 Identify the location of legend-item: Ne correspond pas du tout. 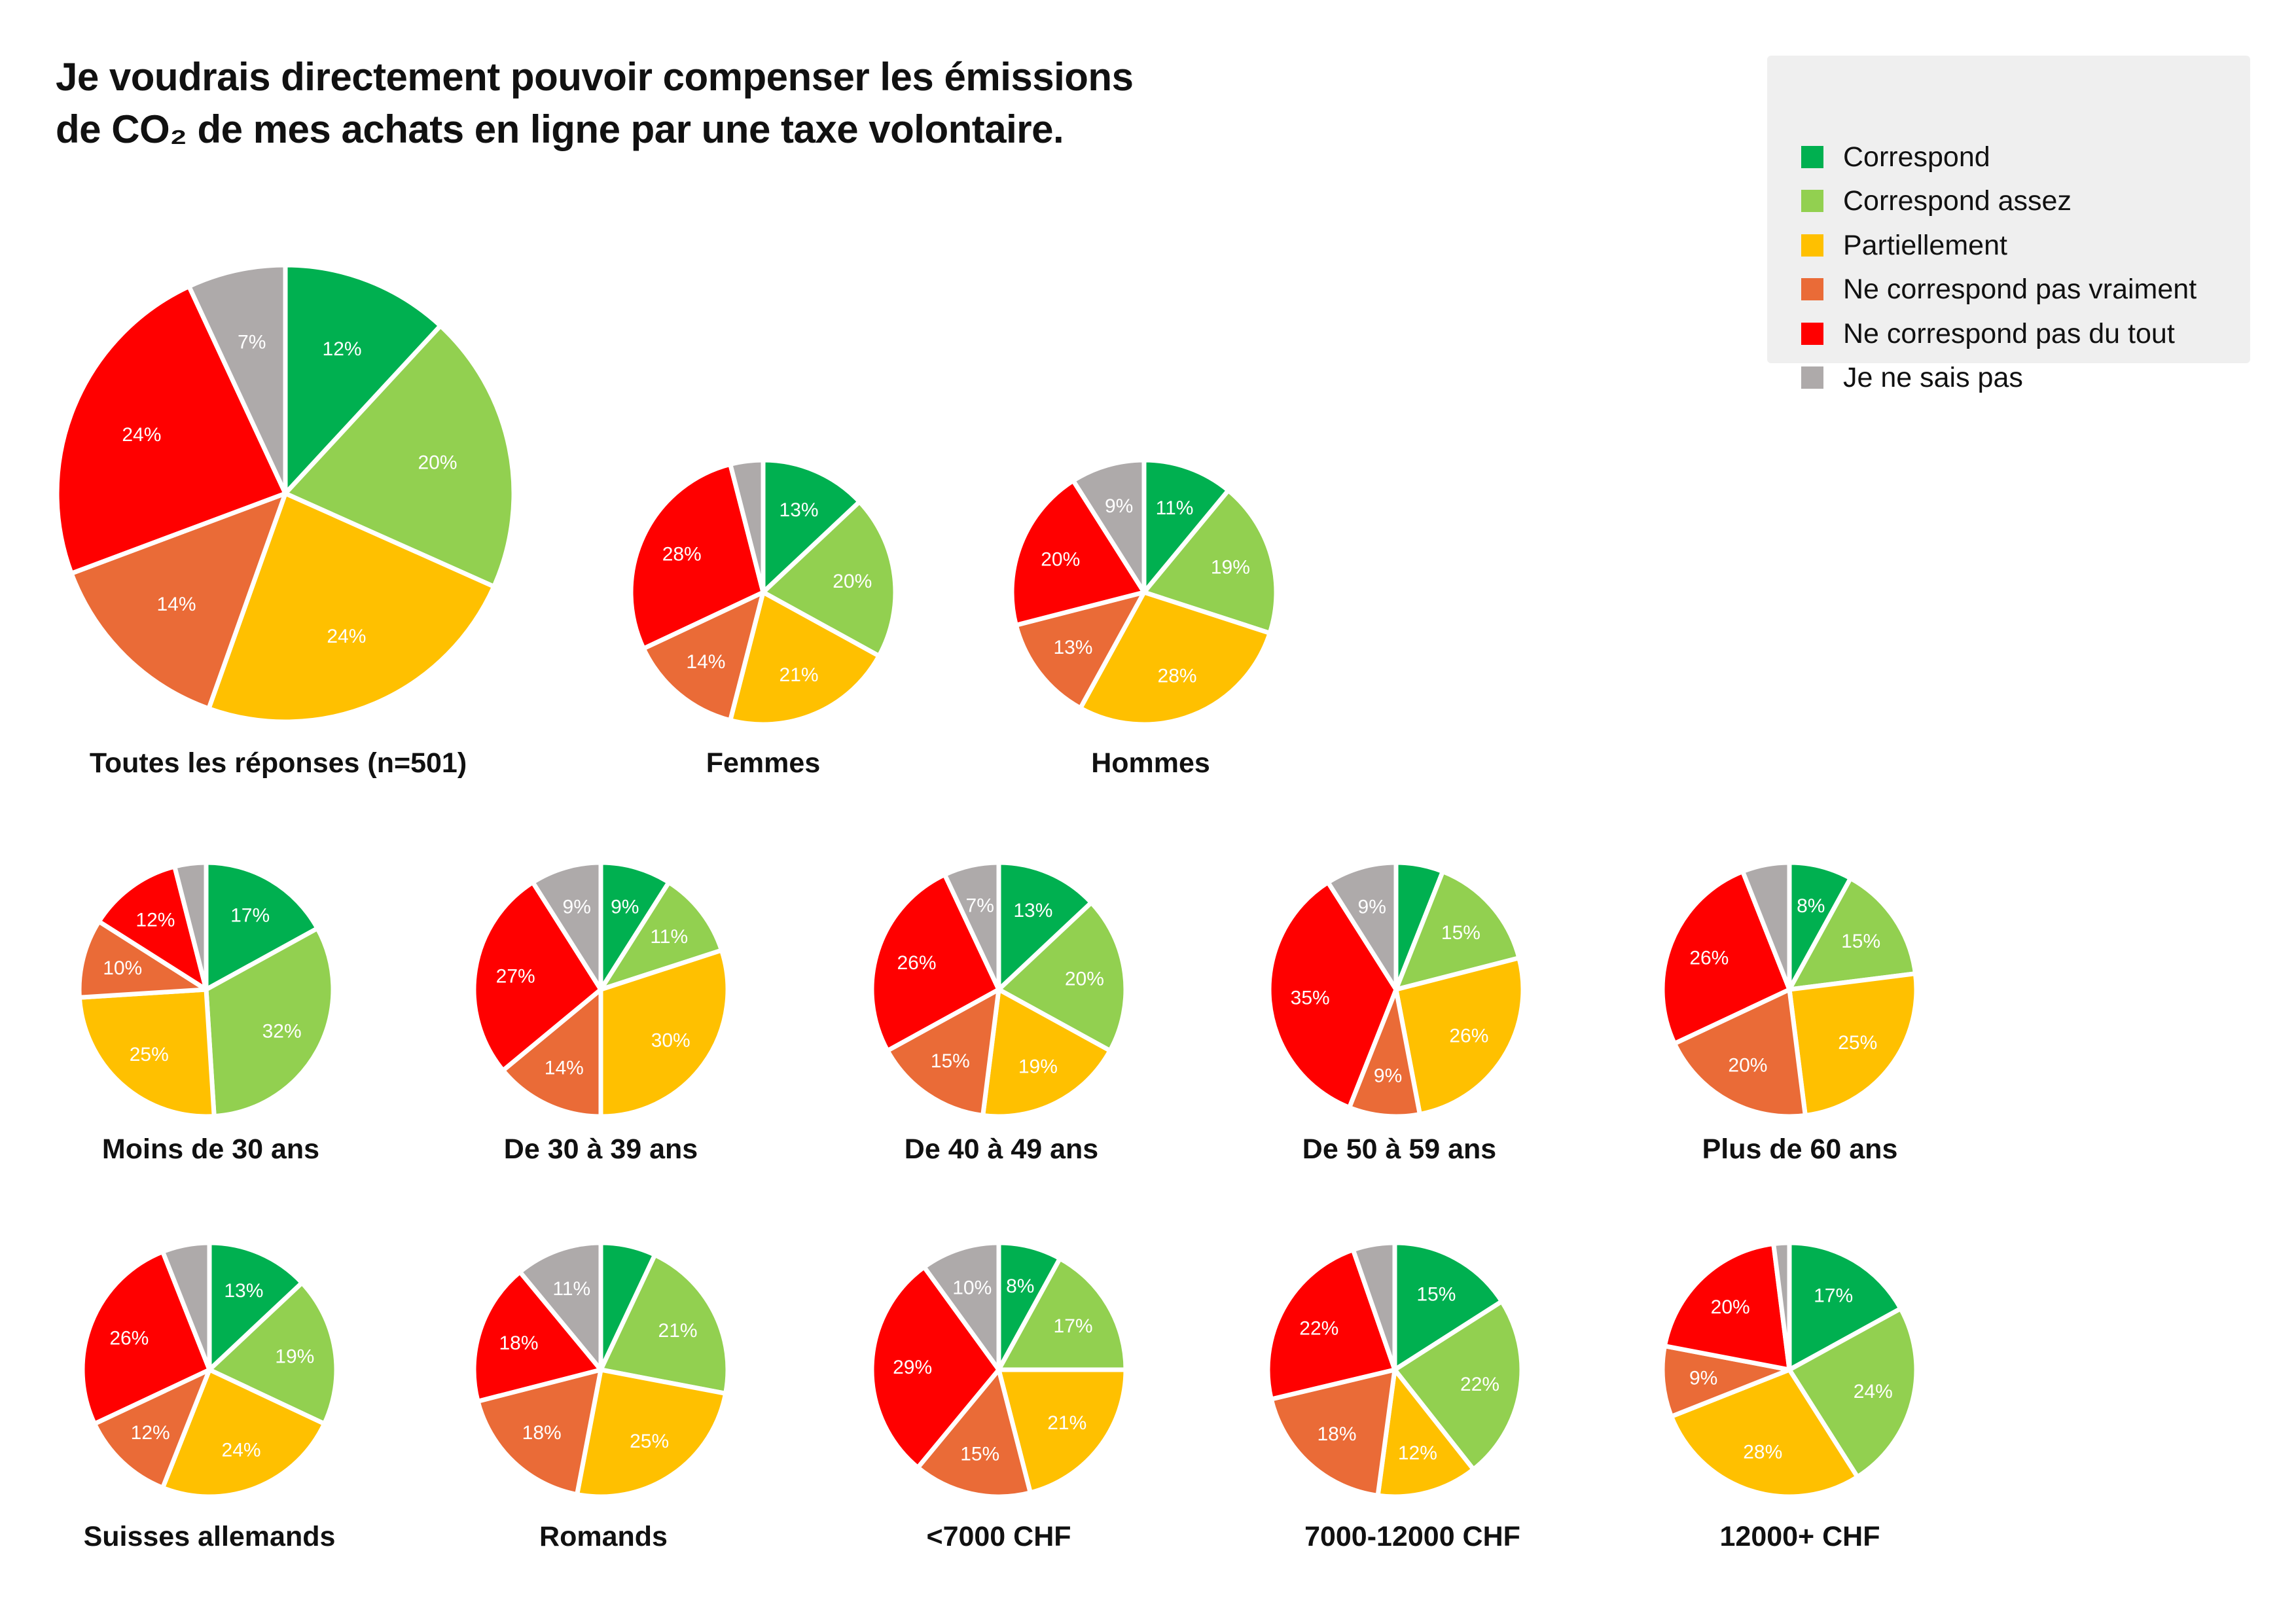
(1988, 333).